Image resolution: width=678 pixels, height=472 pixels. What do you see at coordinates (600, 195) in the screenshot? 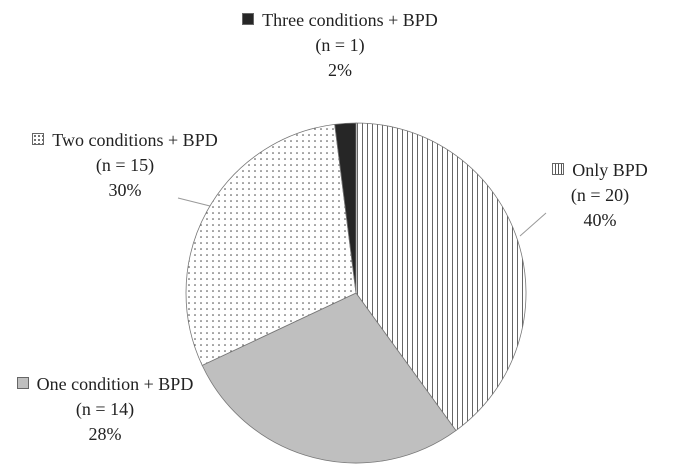
I see `n-label: (n = 20)` at bounding box center [600, 195].